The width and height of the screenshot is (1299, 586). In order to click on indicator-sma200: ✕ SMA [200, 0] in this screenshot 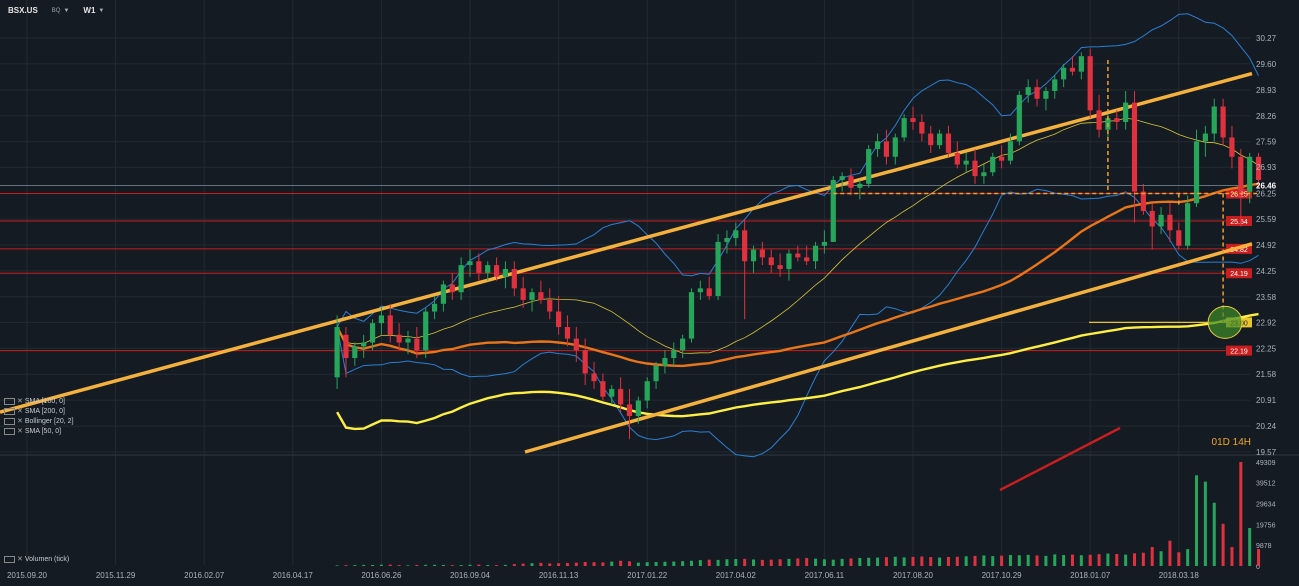, I will do `click(34, 411)`.